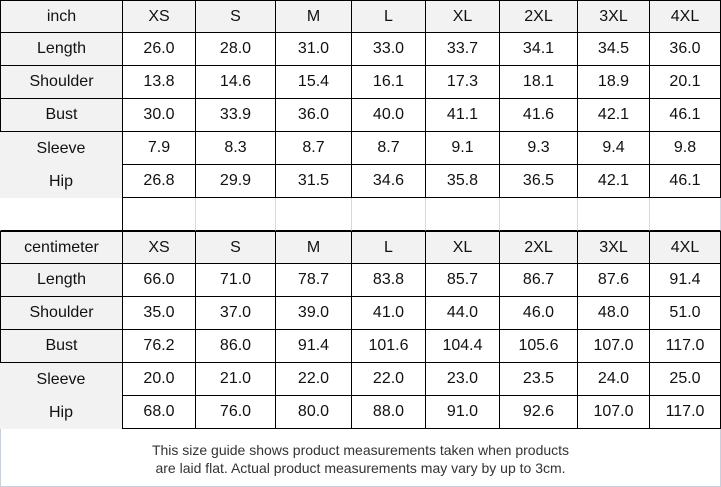  Describe the element at coordinates (539, 148) in the screenshot. I see `measurement-cell: 9.3` at that location.